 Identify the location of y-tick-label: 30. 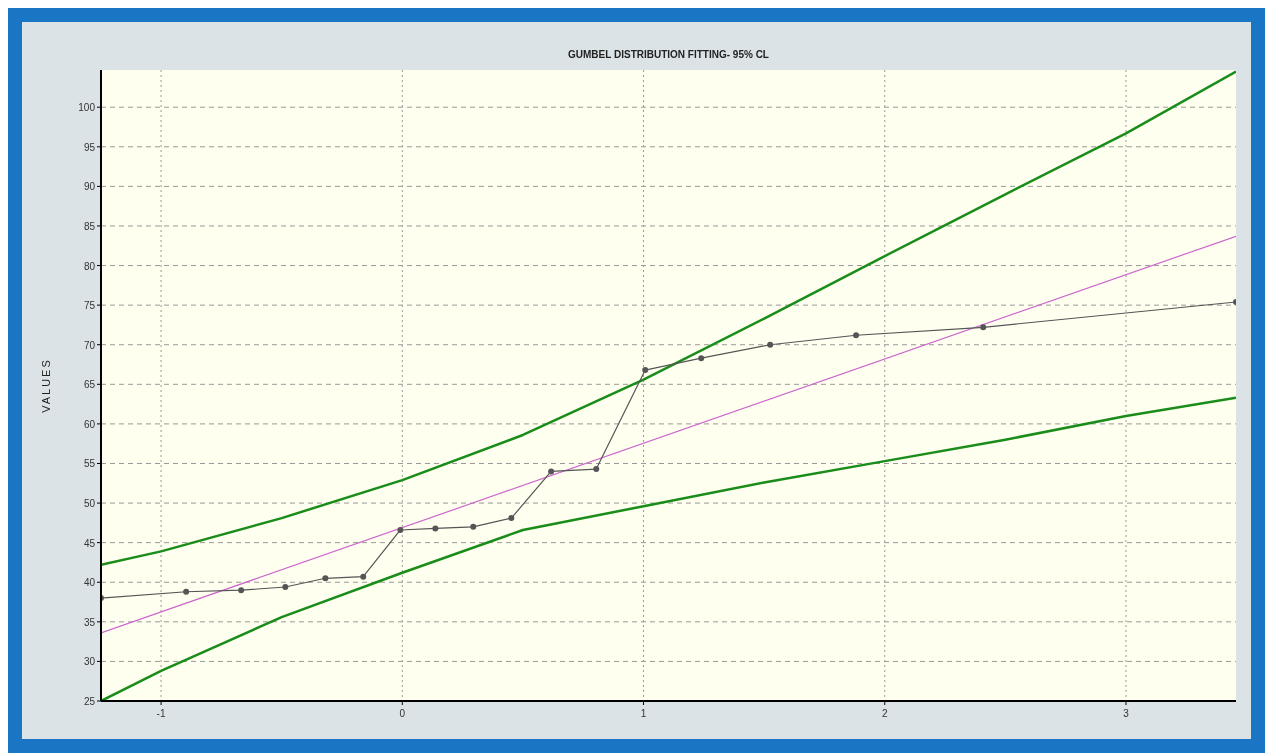
(89, 662).